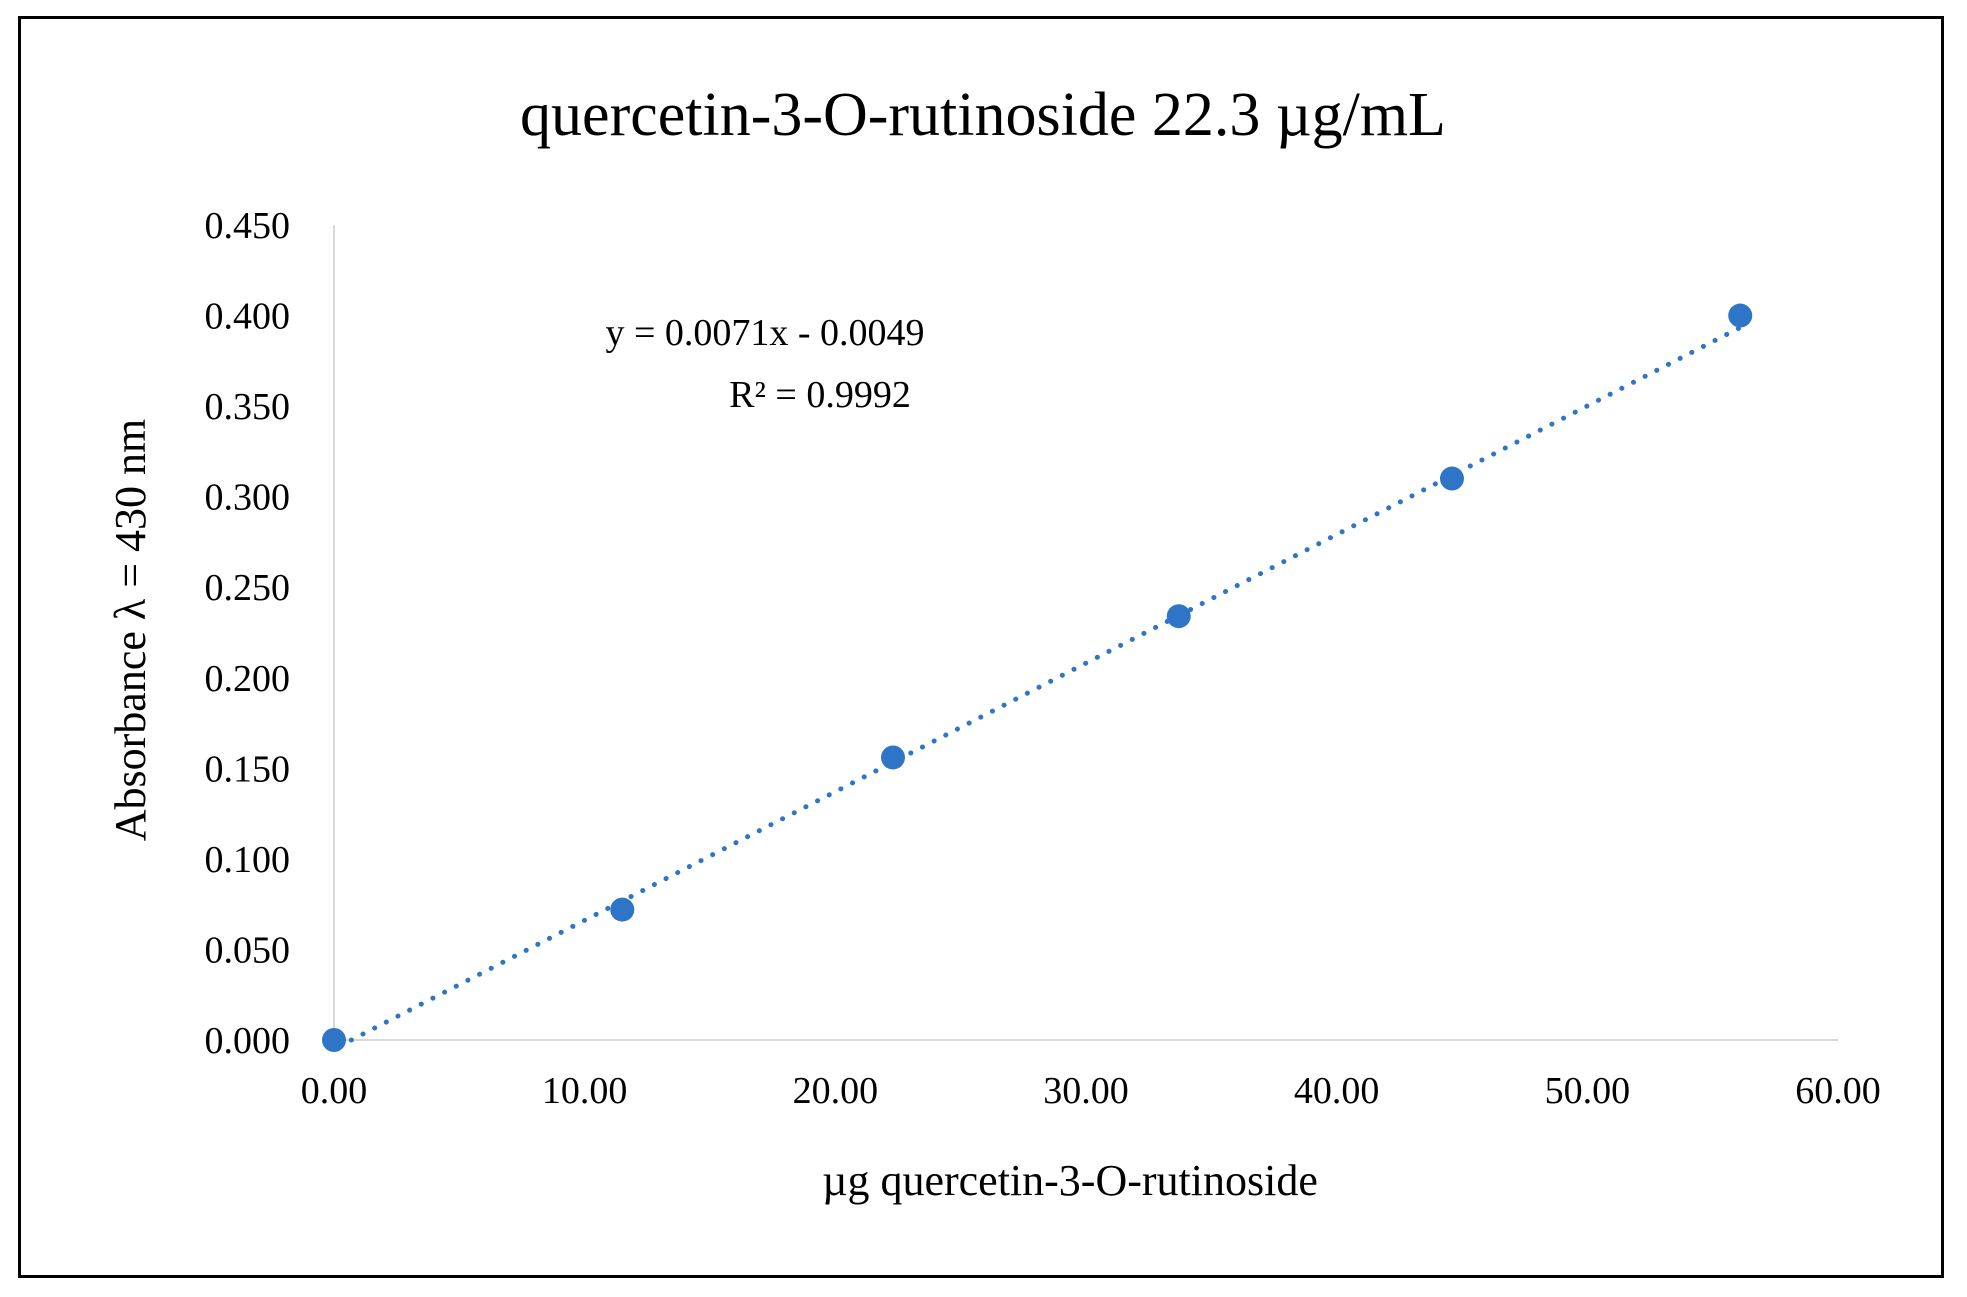 The image size is (1967, 1297). I want to click on y-axis-label: Absorbance λ = 430 nm, so click(130, 630).